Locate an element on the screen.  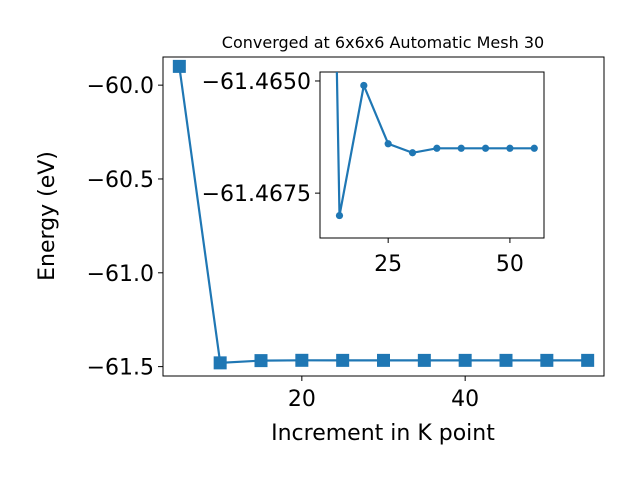
inset-plot-frame is located at coordinates (432, 155).